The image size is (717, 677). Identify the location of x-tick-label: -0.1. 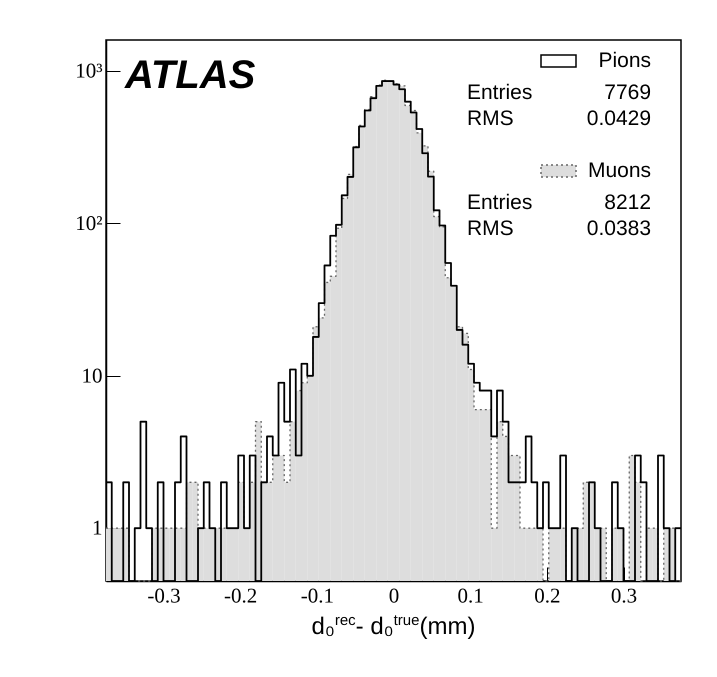
(317, 596).